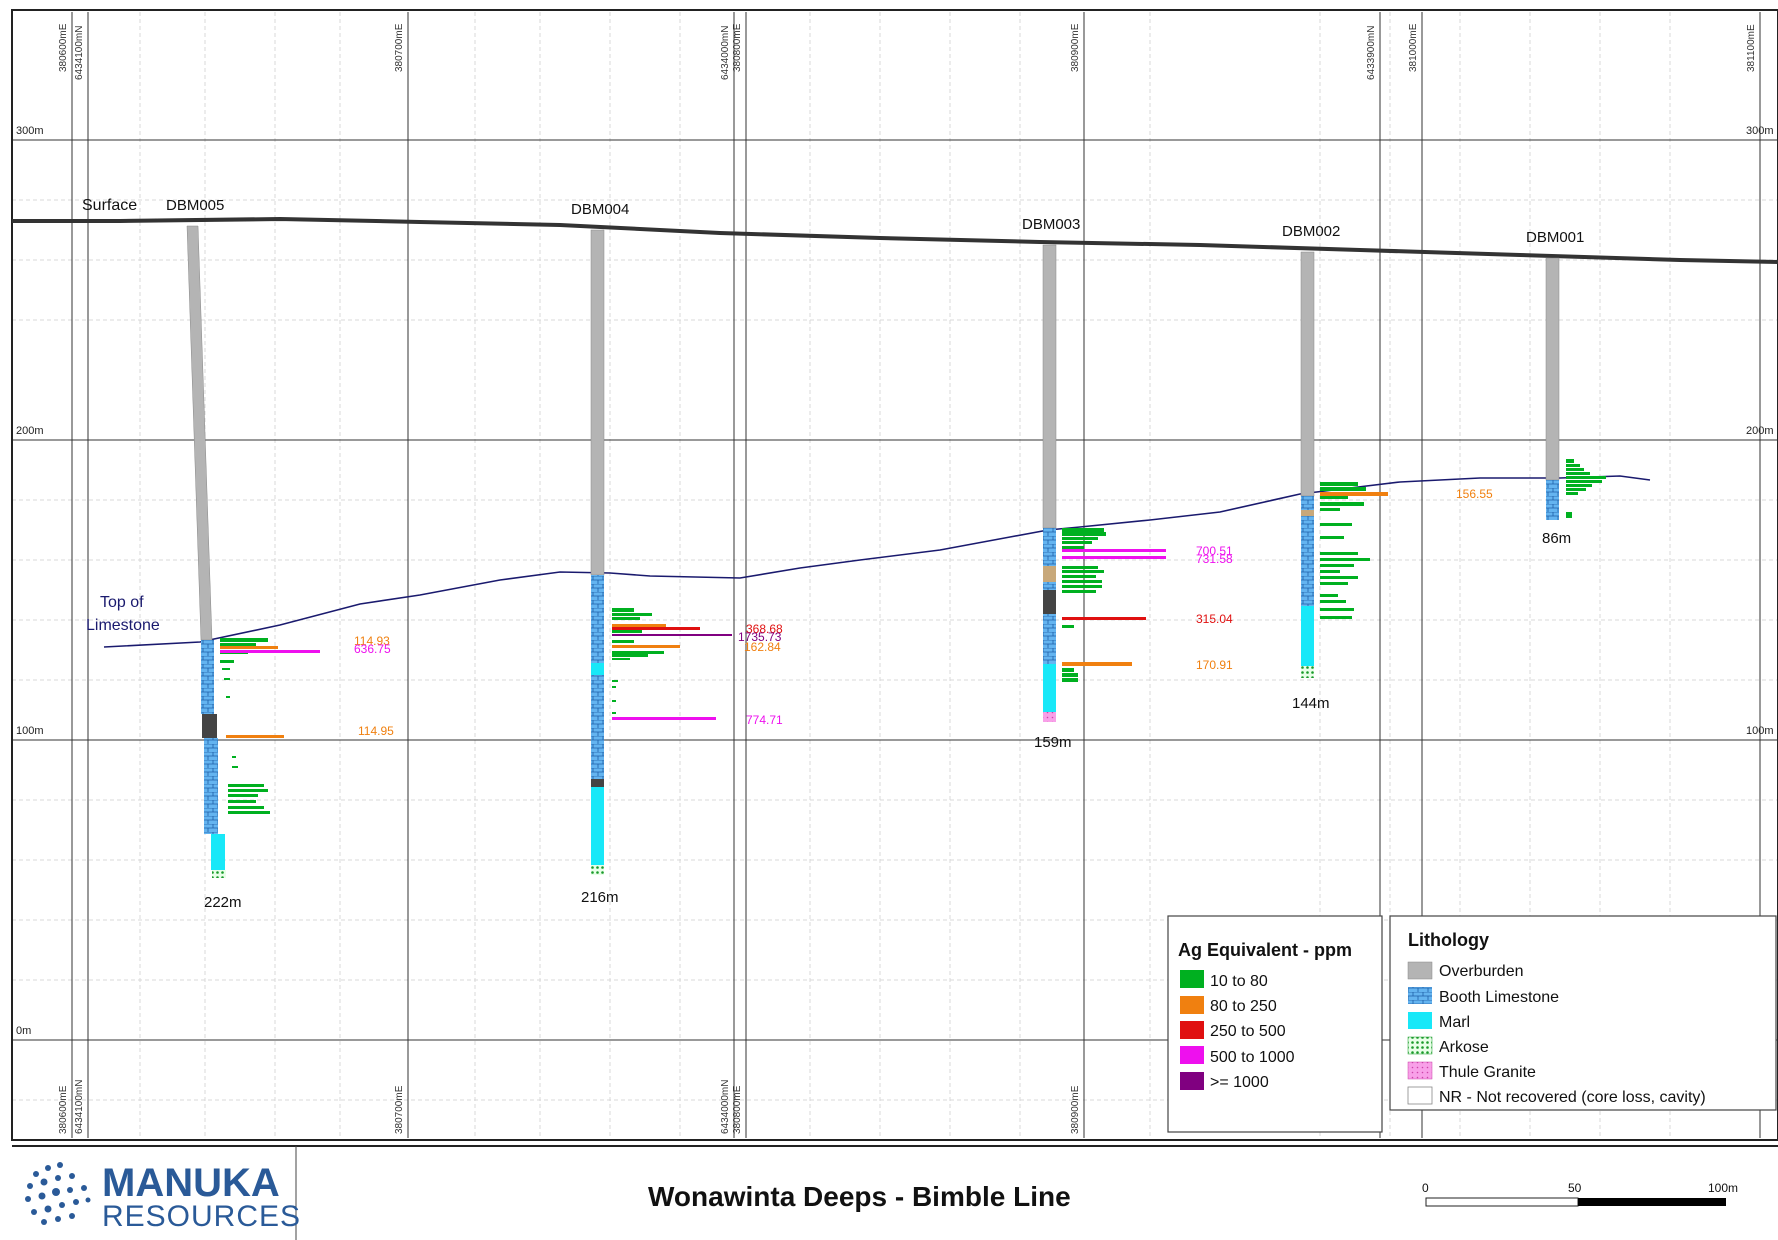 This screenshot has height=1240, width=1778. Describe the element at coordinates (1448, 940) in the screenshot. I see `legend-title: Lithology` at that location.